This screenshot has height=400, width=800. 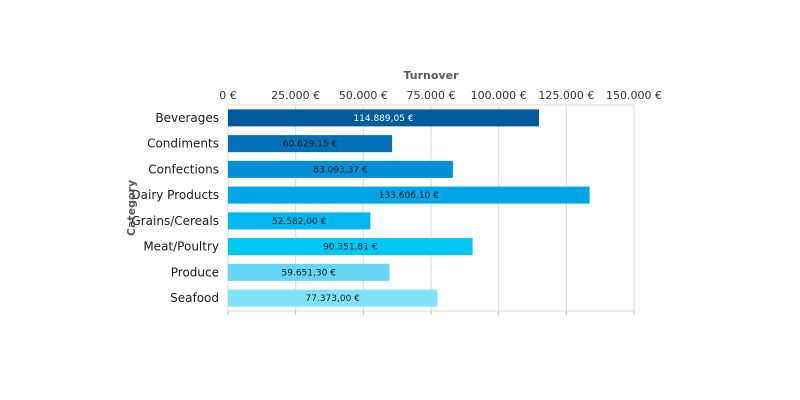 I want to click on category-label: Meat/Poultry, so click(x=181, y=247).